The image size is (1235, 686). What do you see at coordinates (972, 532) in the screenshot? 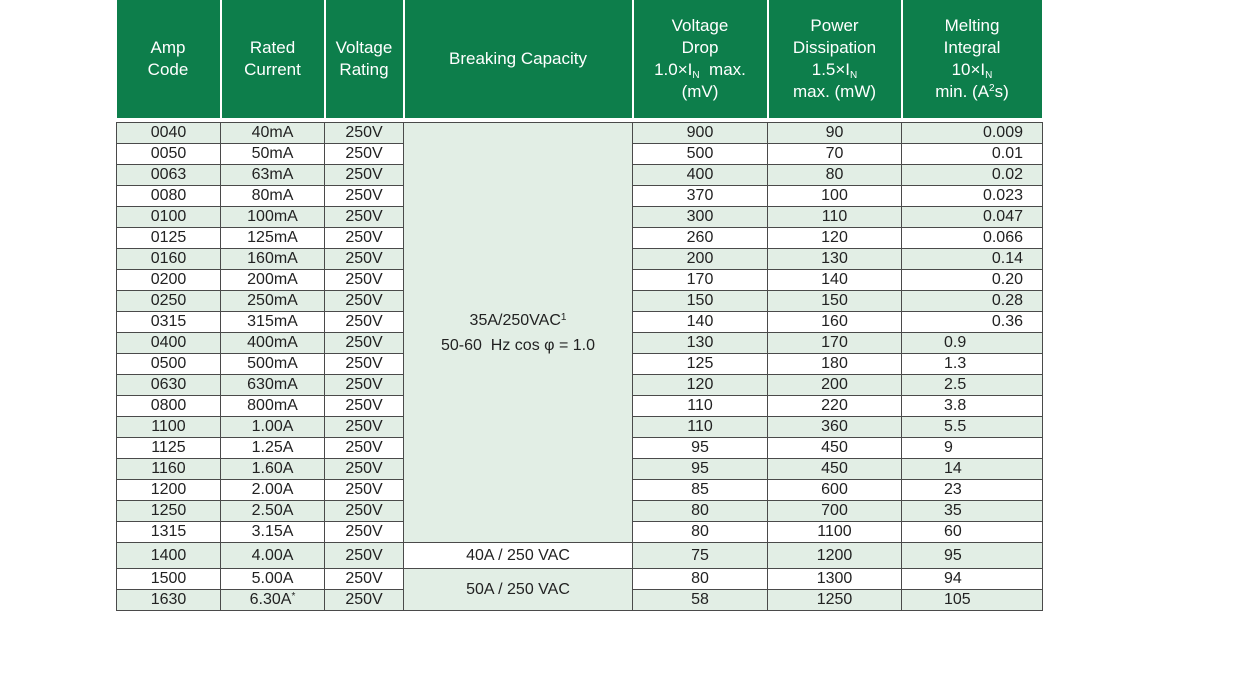
I see `melting-integral-cell: 60` at bounding box center [972, 532].